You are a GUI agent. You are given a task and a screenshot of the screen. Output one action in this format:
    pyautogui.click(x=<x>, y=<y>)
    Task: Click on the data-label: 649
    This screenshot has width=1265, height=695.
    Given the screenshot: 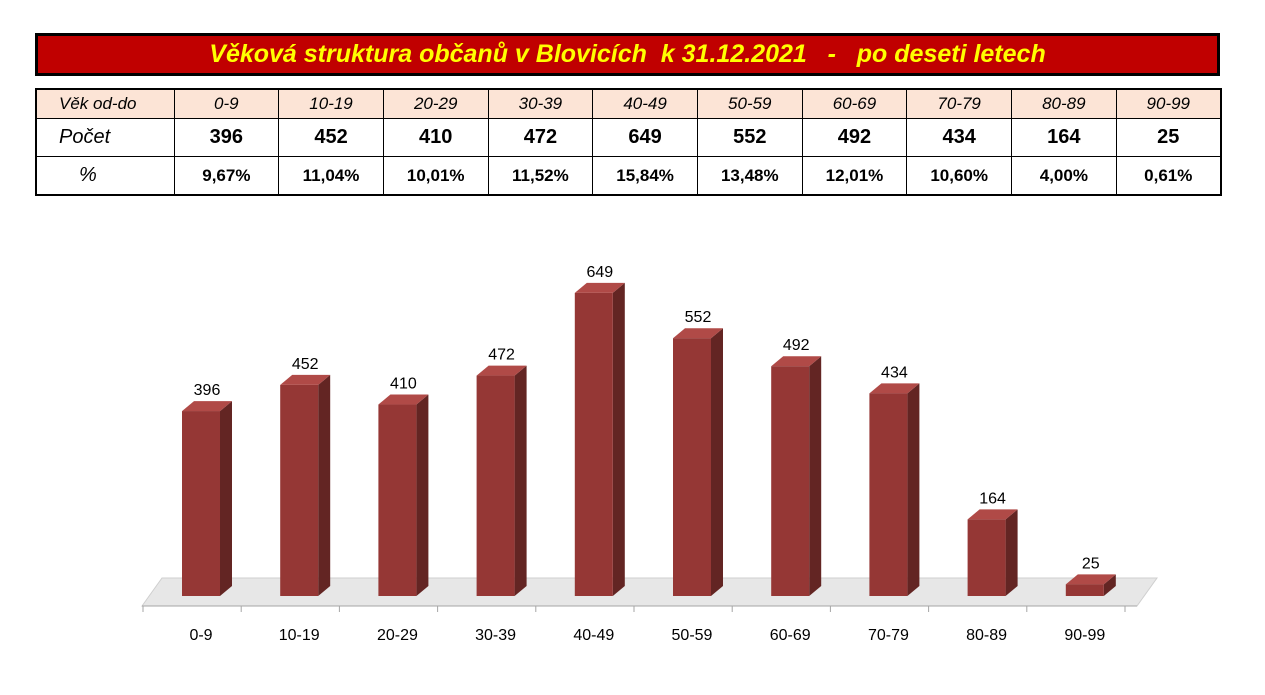 What is the action you would take?
    pyautogui.click(x=599, y=272)
    